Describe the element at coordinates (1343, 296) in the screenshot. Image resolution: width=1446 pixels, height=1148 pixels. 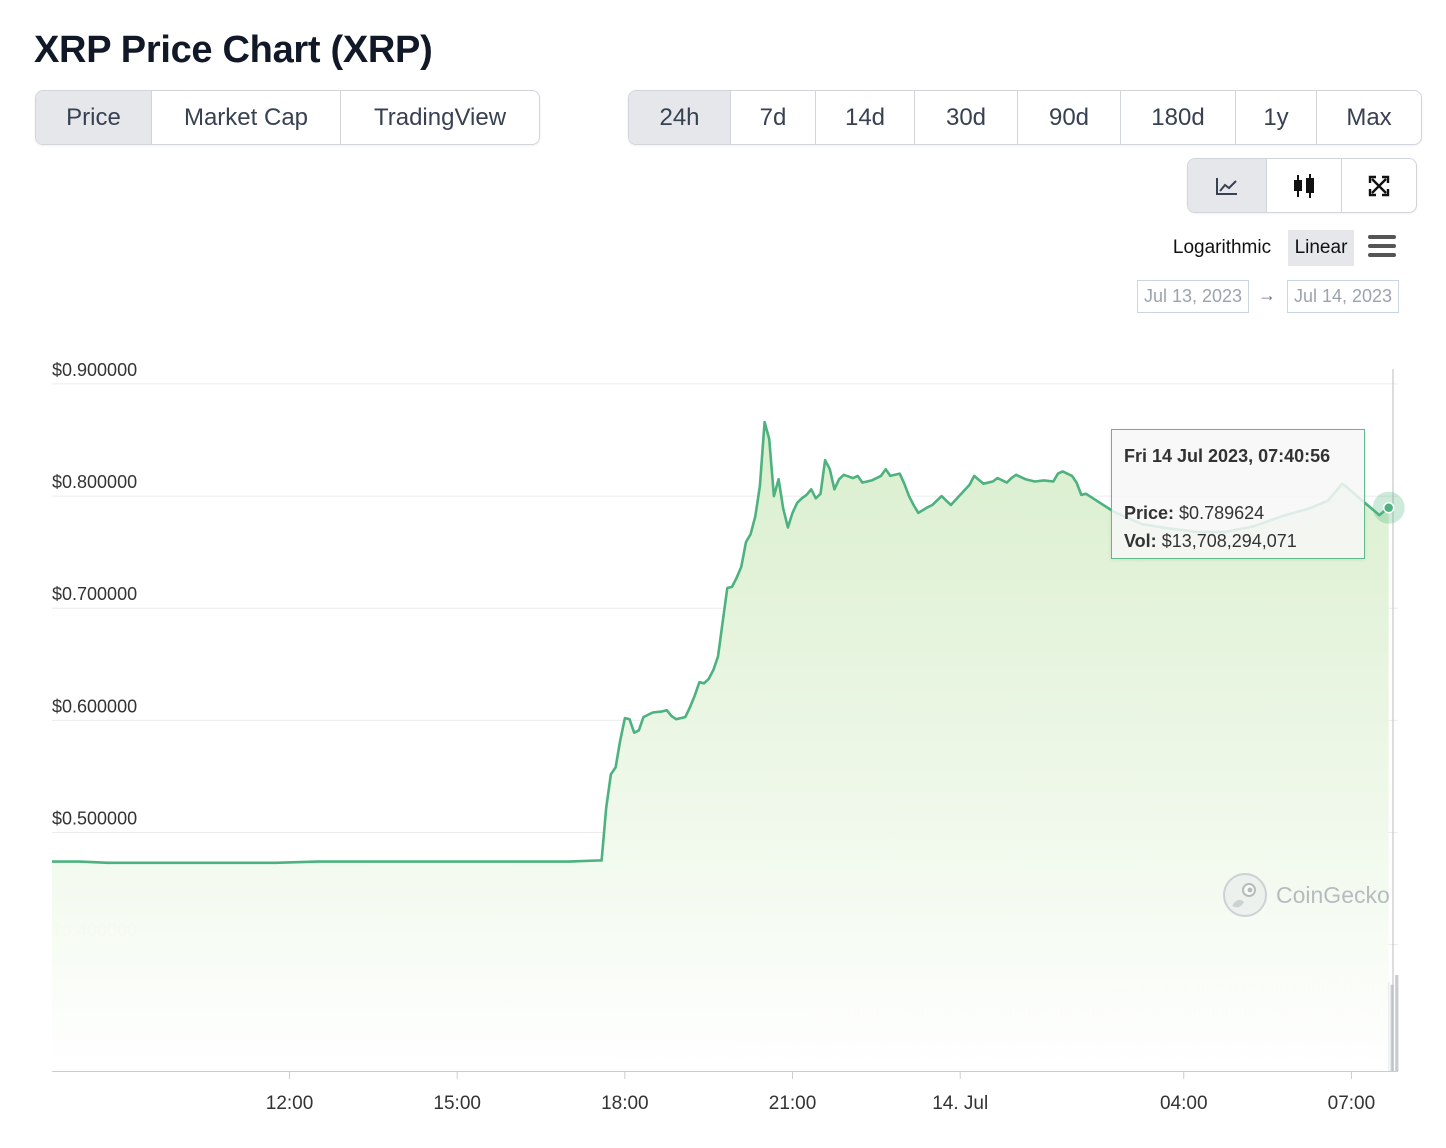
I see `date-to-input: Jul 14, 2023` at that location.